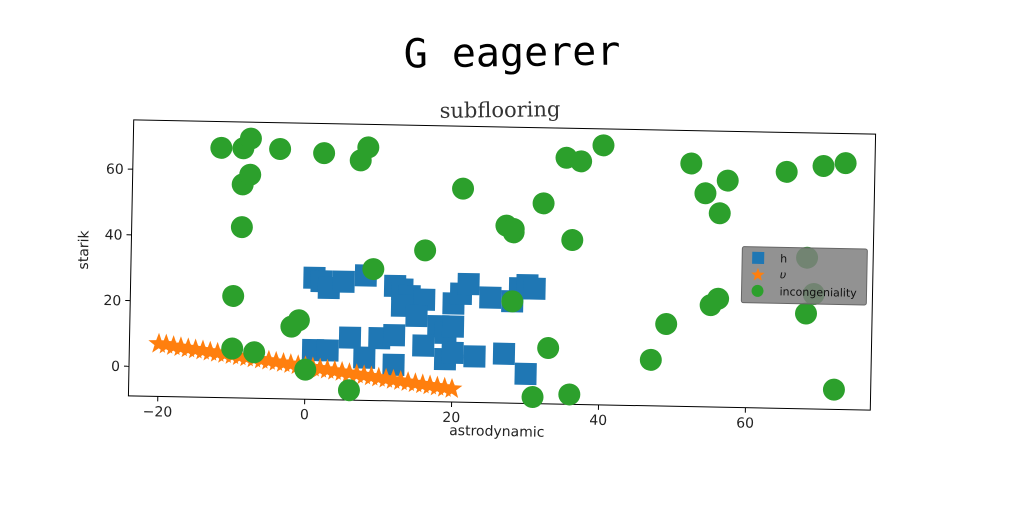  What do you see at coordinates (745, 424) in the screenshot?
I see `x-tick-label: 60` at bounding box center [745, 424].